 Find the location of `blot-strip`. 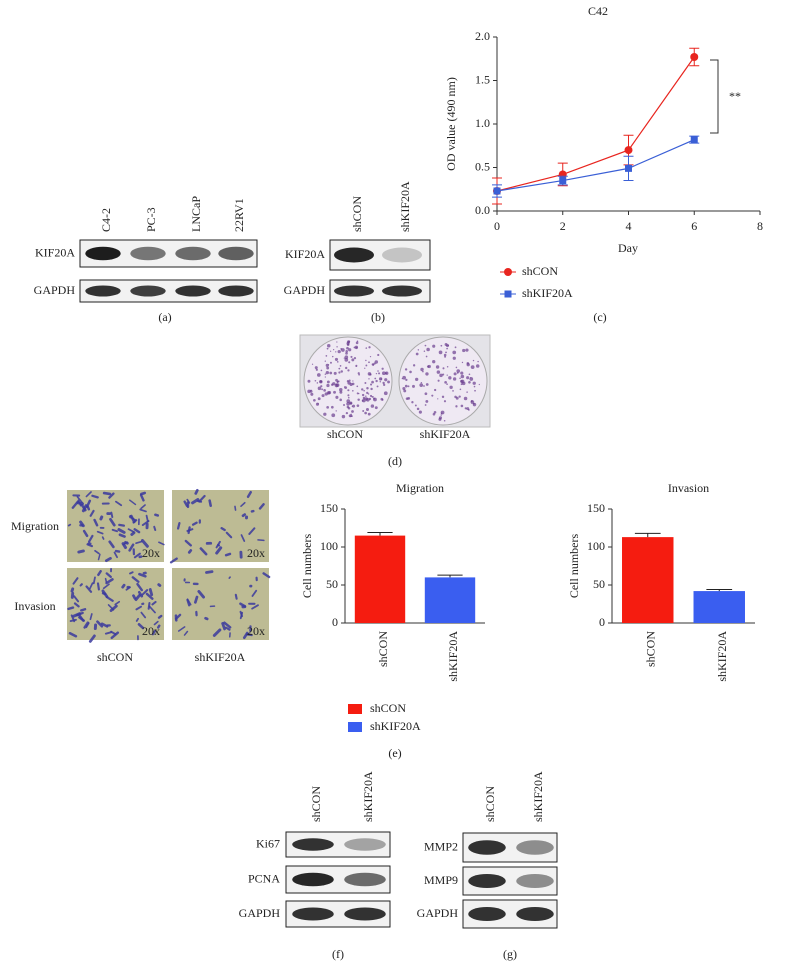

blot-strip is located at coordinates (380, 291).